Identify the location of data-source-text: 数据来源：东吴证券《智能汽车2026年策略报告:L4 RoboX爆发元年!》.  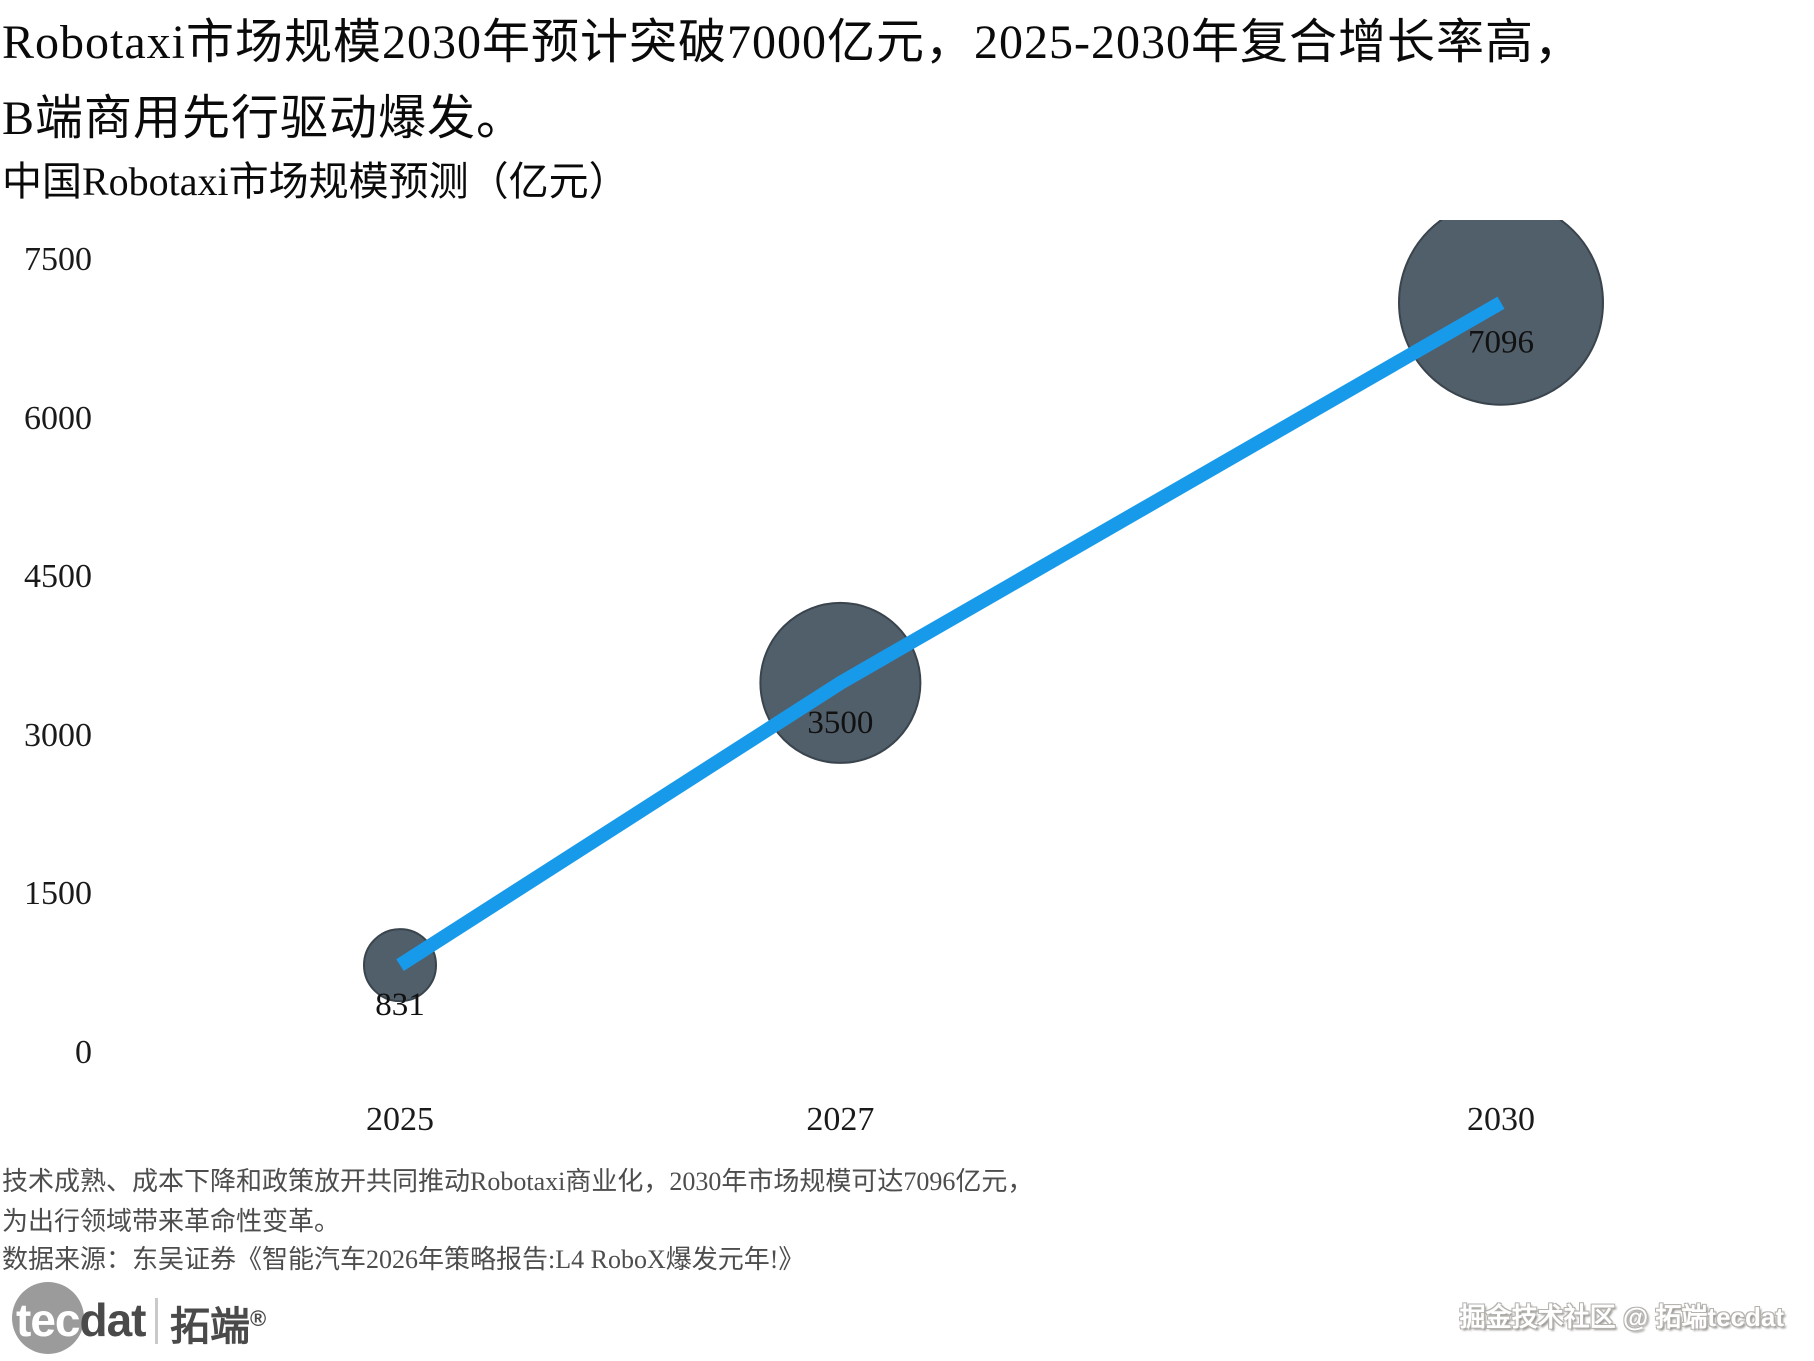
(403, 1259).